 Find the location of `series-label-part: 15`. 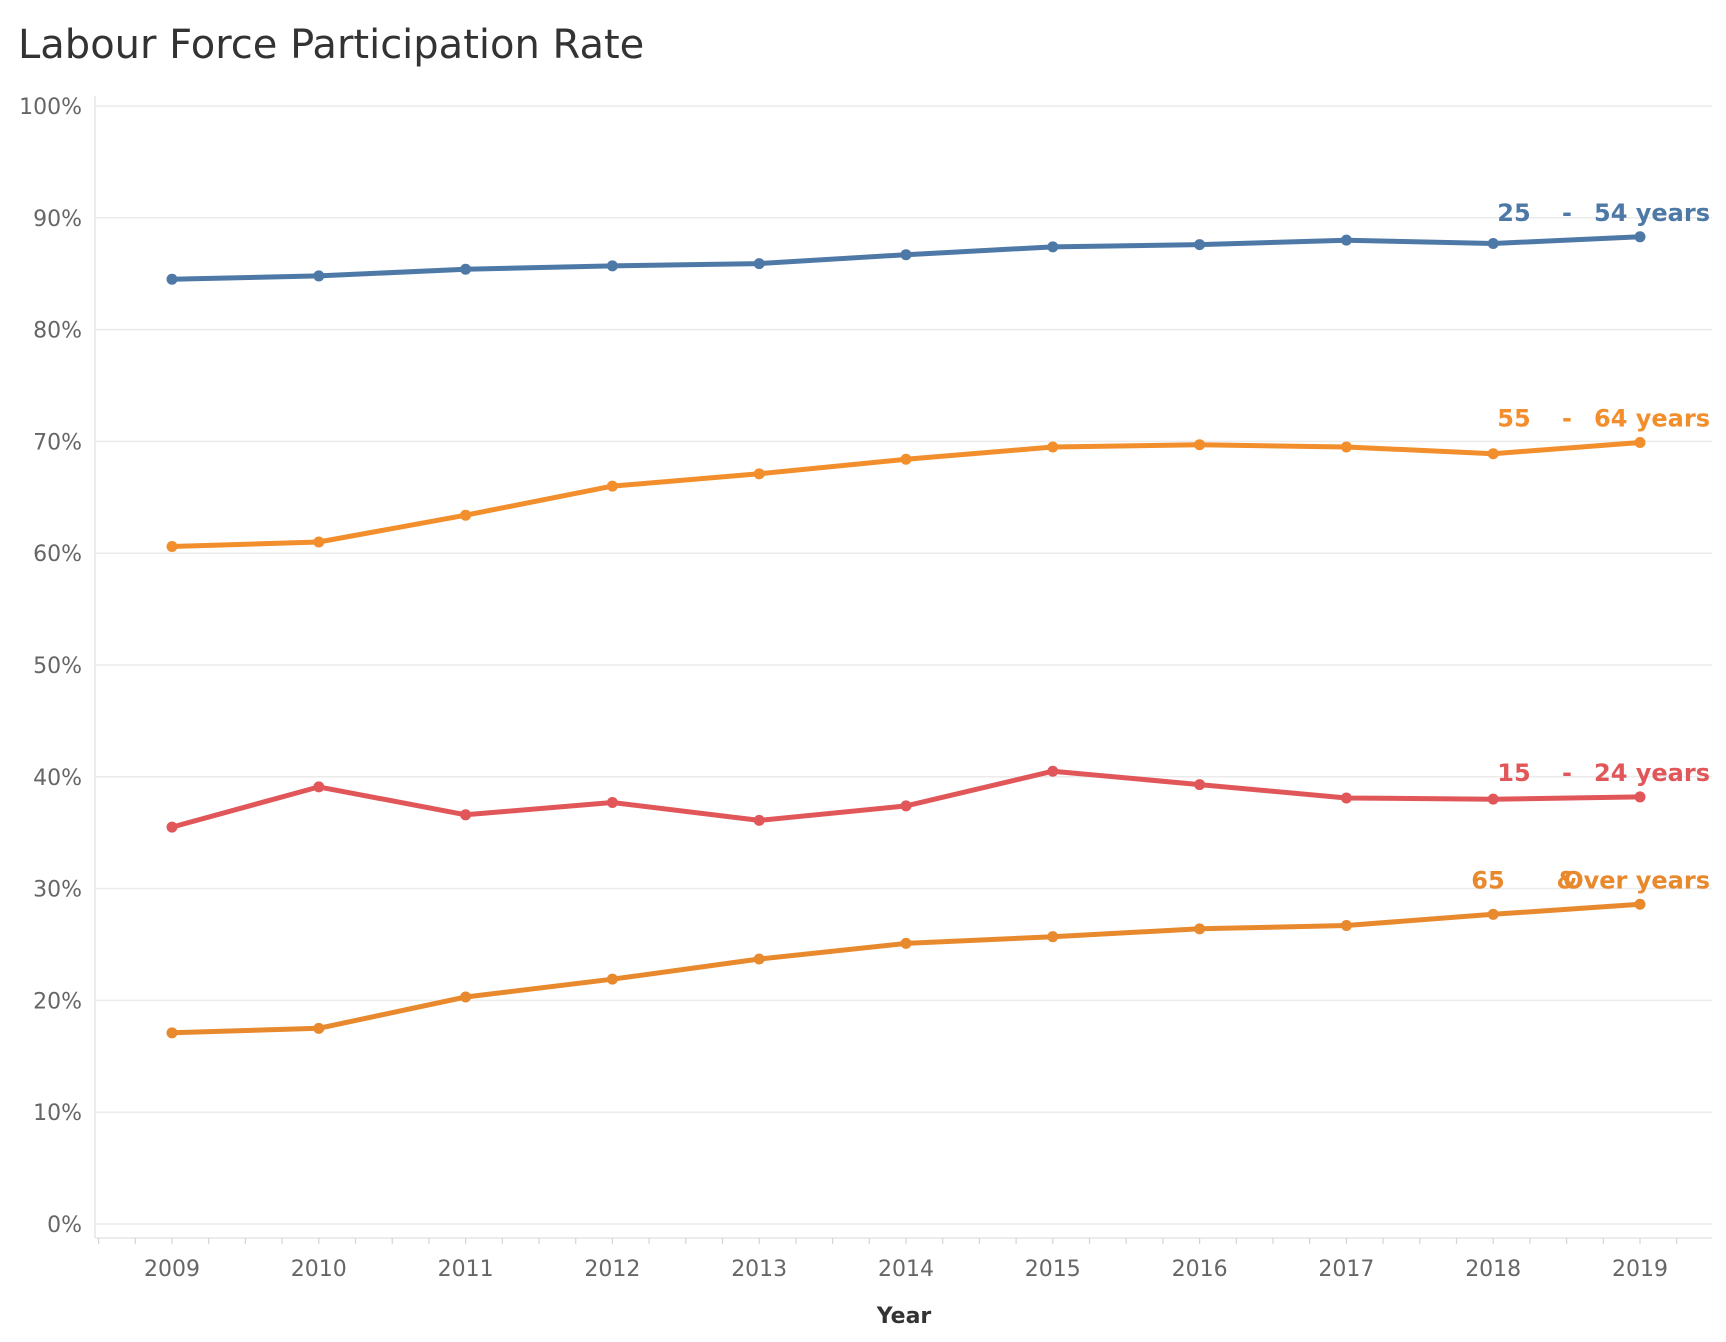

series-label-part: 15 is located at coordinates (1513, 773).